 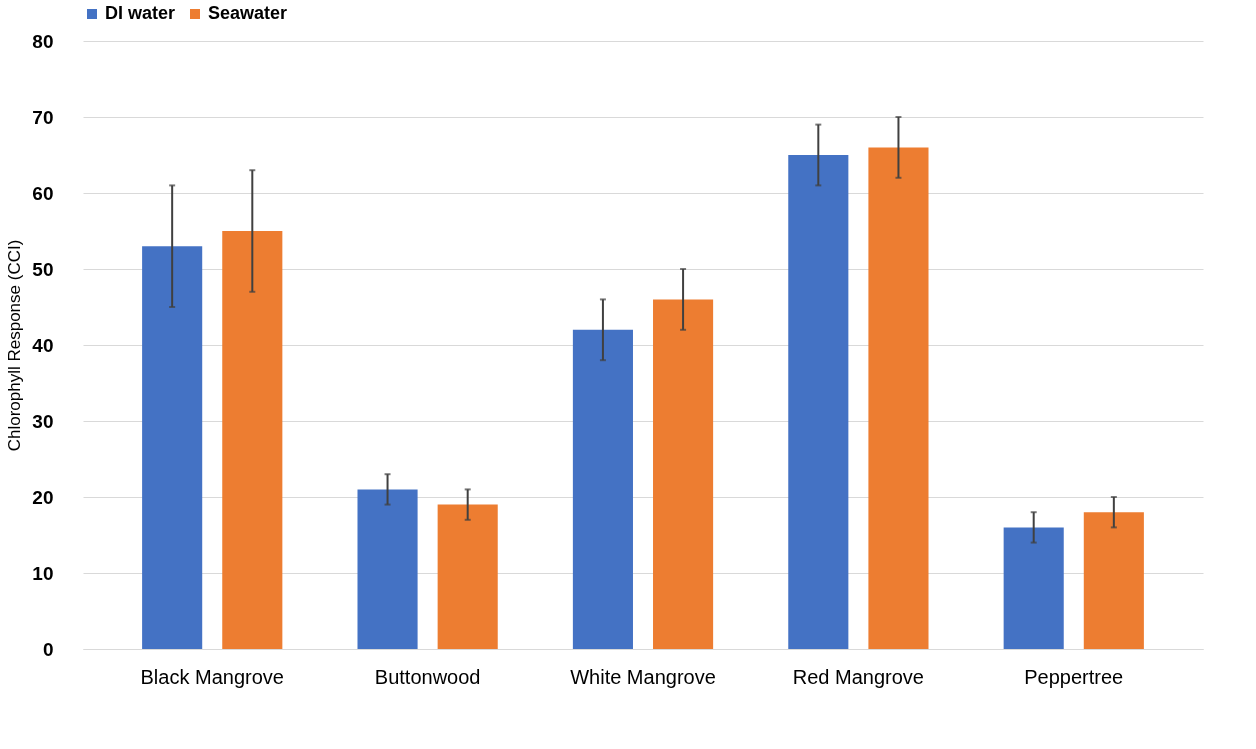 I want to click on y-tick-label: 0, so click(x=48, y=649).